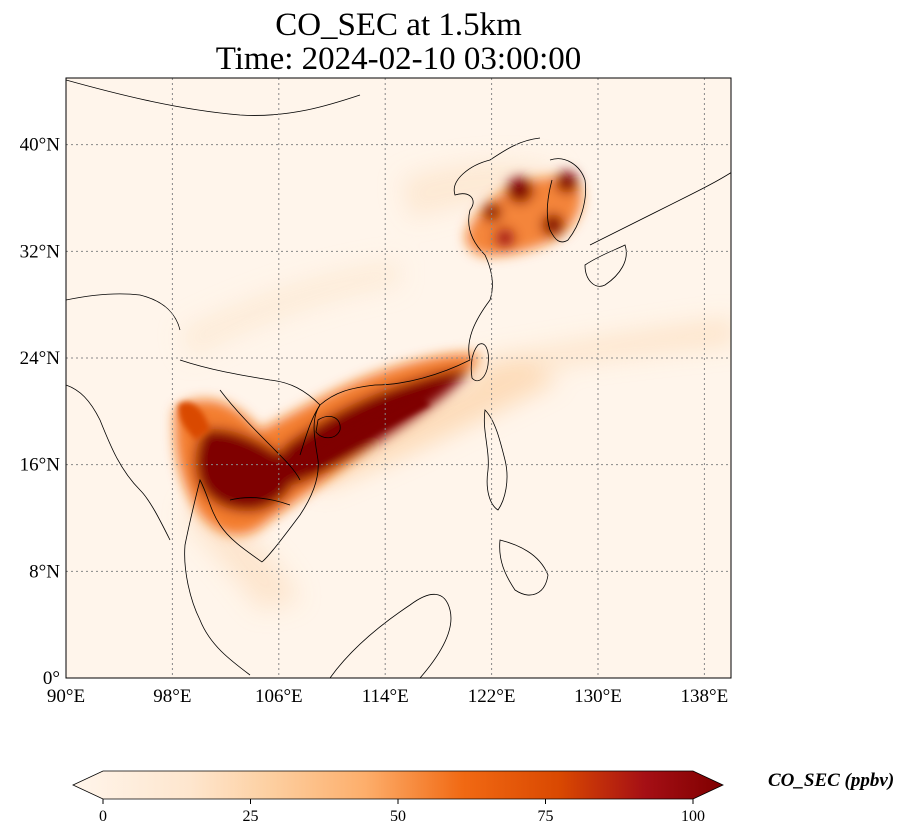  I want to click on lon-tick-label: 122°E, so click(492, 696).